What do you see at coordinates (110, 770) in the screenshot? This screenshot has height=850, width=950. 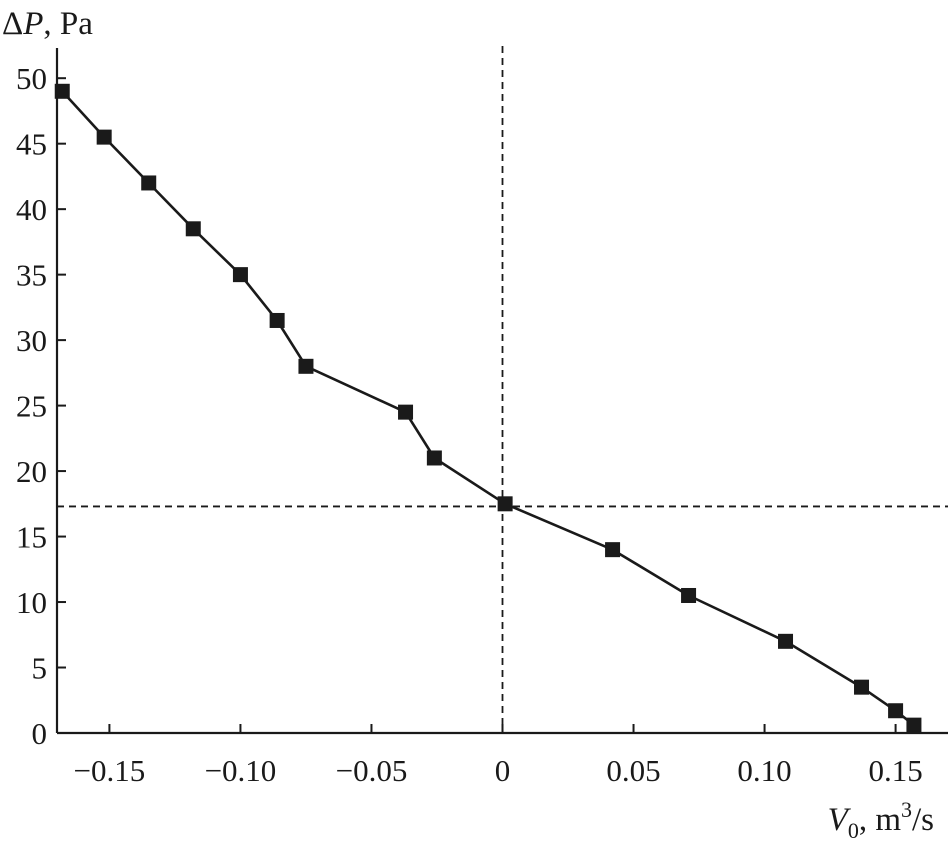 I see `x-tick-label: −0.15` at bounding box center [110, 770].